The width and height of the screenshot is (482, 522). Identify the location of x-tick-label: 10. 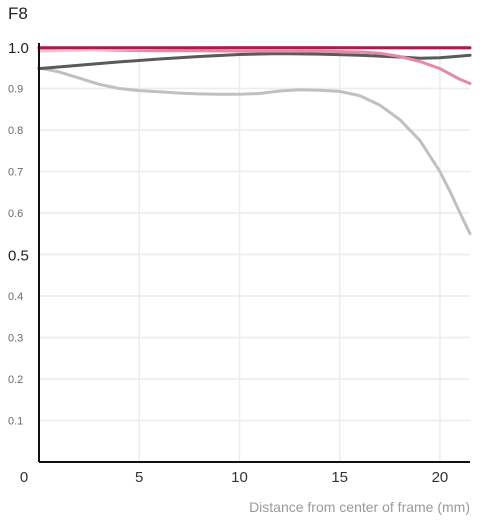
(239, 477).